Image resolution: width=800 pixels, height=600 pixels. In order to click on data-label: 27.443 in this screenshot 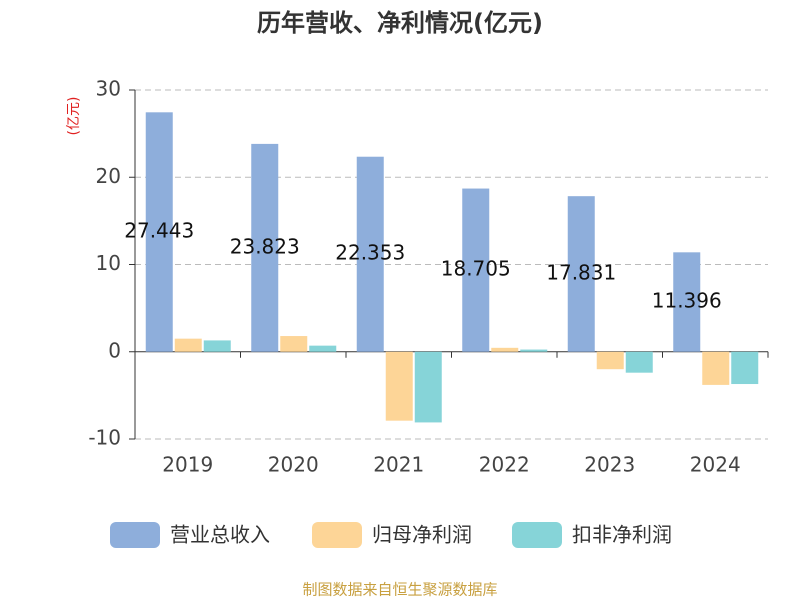, I will do `click(159, 231)`.